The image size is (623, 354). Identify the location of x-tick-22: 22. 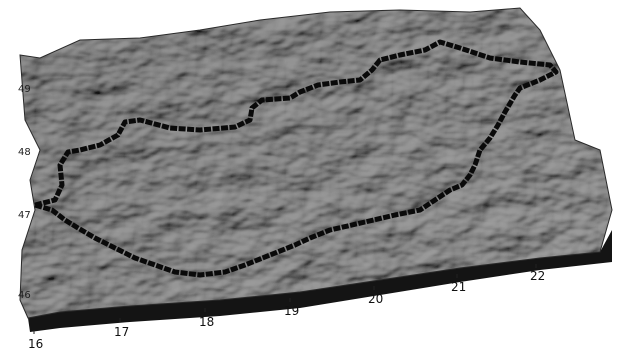
(537, 276).